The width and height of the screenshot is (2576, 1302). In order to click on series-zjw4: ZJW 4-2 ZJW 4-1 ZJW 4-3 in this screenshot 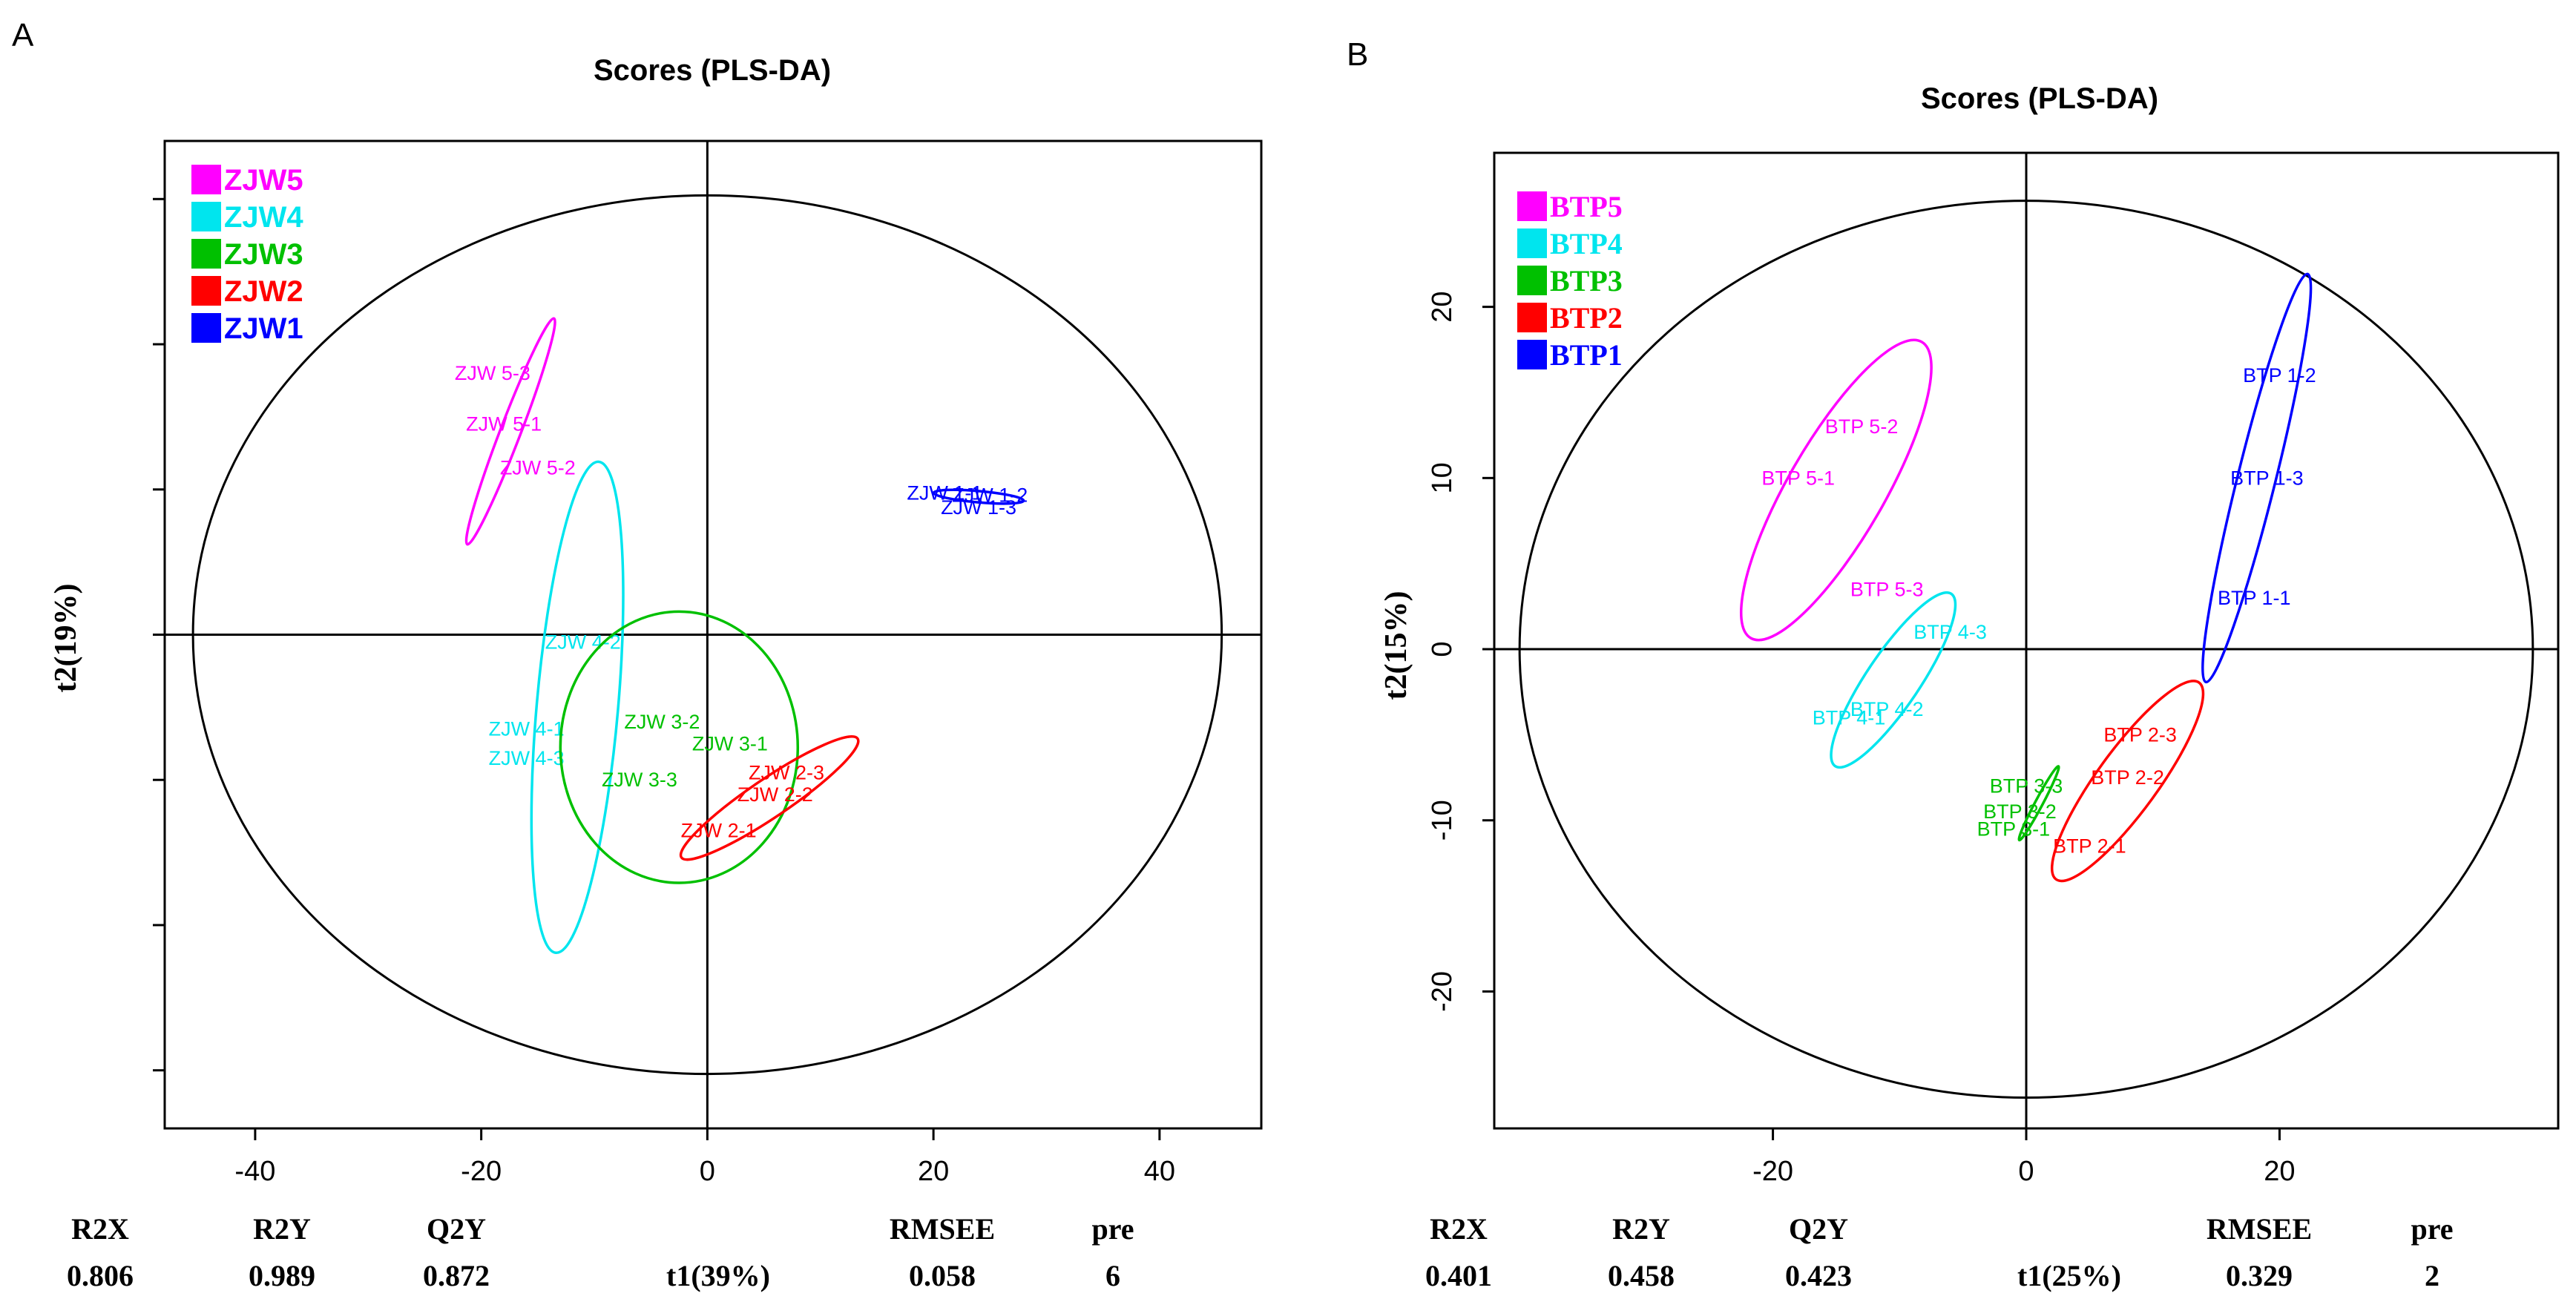, I will do `click(557, 708)`.